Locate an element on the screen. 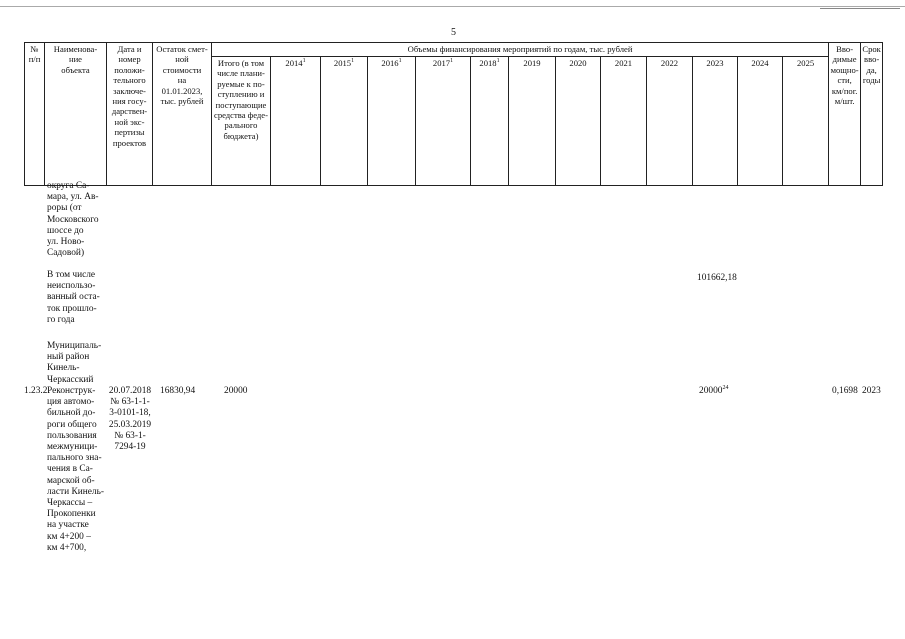 The height and width of the screenshot is (639, 905). page-number: 5 is located at coordinates (453, 32).